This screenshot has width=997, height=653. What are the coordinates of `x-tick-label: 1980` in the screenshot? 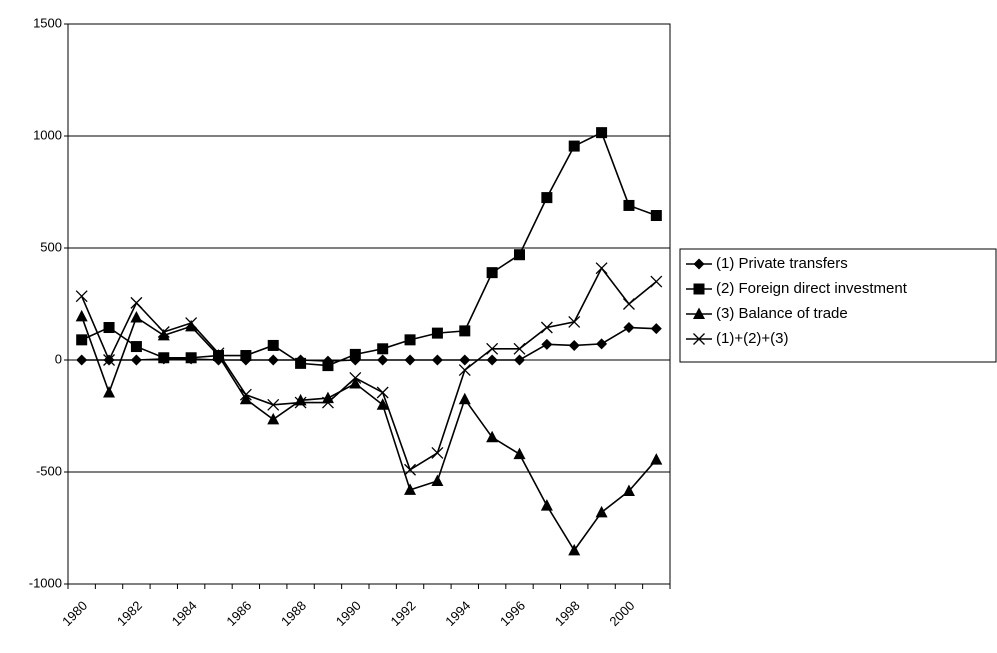 It's located at (74, 613).